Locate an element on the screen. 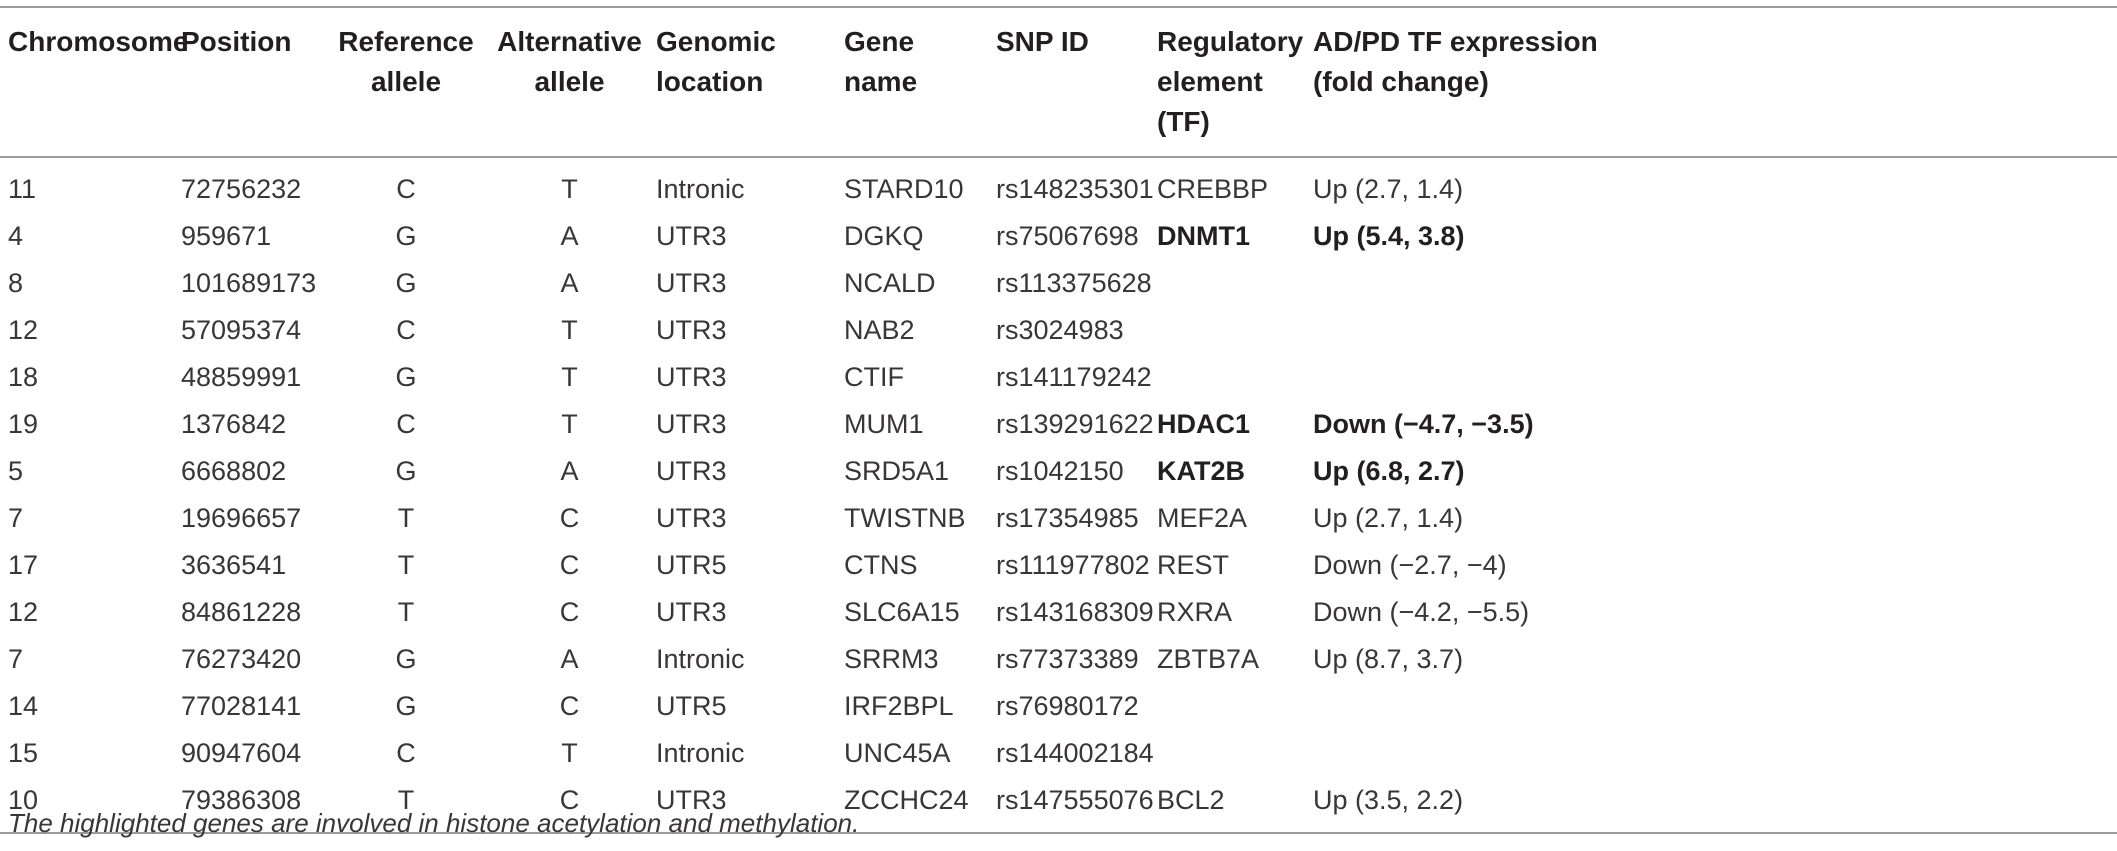 Image resolution: width=2117 pixels, height=851 pixels. column-header: Genomic location is located at coordinates (742, 82).